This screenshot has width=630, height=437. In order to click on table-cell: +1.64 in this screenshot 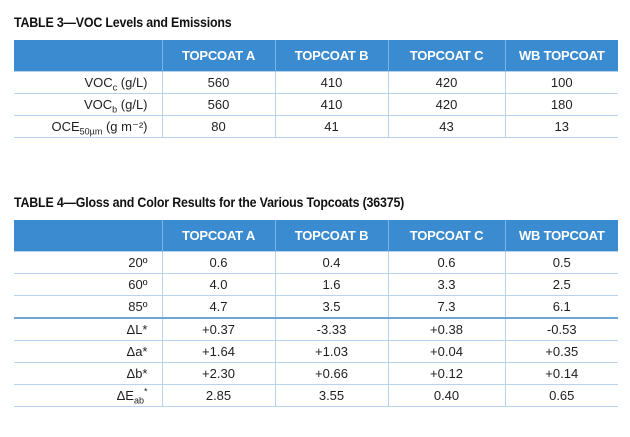, I will do `click(218, 351)`.